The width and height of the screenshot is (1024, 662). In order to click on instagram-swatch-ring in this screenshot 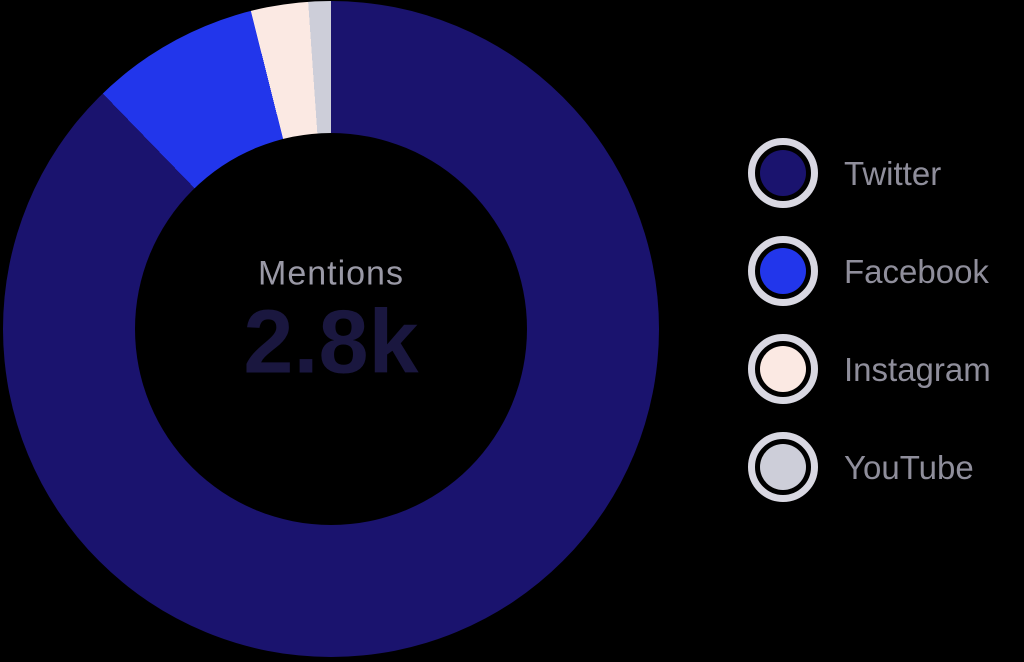, I will do `click(783, 369)`.